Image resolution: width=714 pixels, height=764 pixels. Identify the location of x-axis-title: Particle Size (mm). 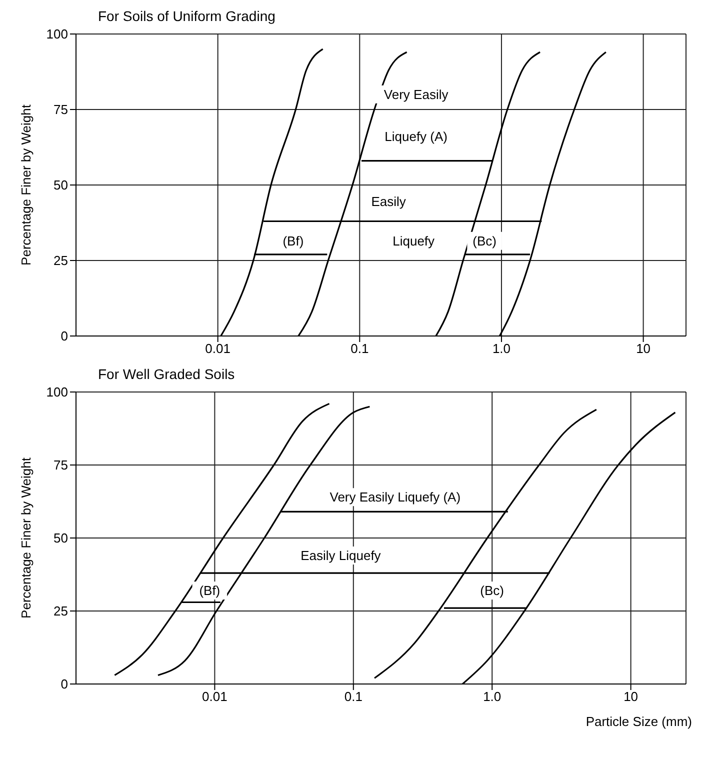
(639, 721).